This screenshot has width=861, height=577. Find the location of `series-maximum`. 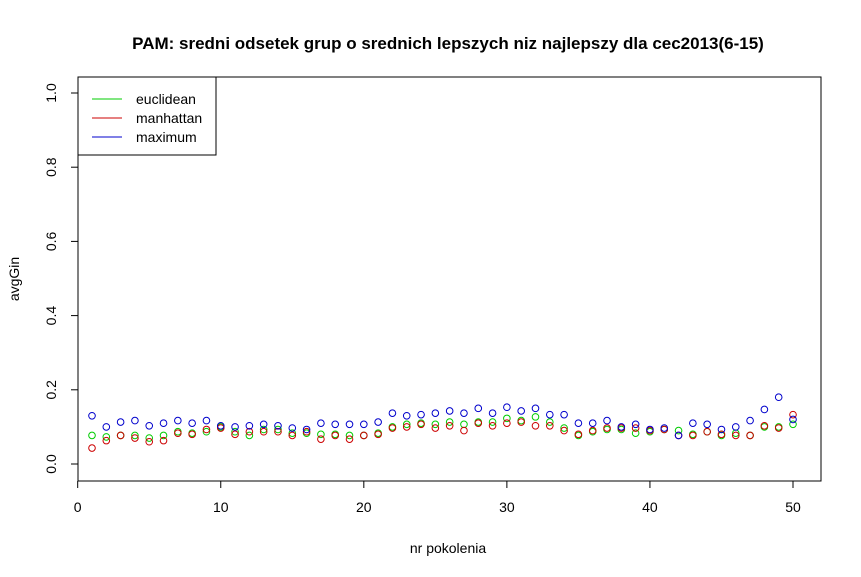

series-maximum is located at coordinates (442, 416).